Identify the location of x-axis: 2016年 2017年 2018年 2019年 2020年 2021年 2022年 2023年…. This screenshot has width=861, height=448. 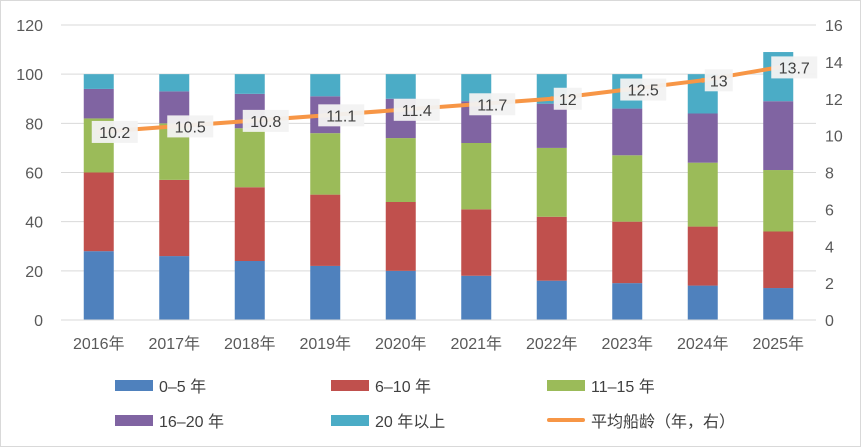
(438, 336).